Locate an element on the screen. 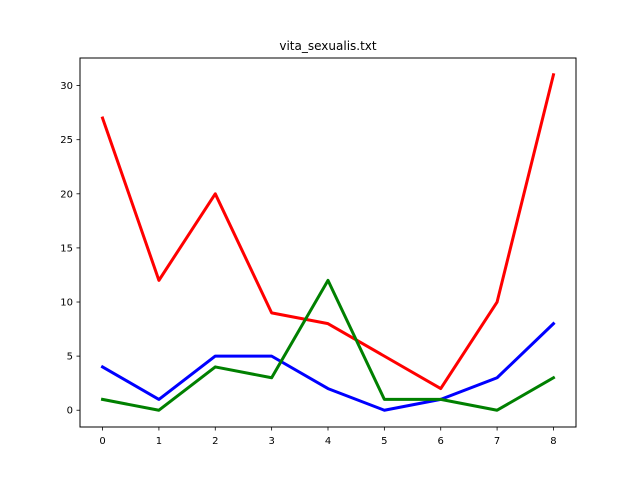  x-tick-label: 8 is located at coordinates (553, 441).